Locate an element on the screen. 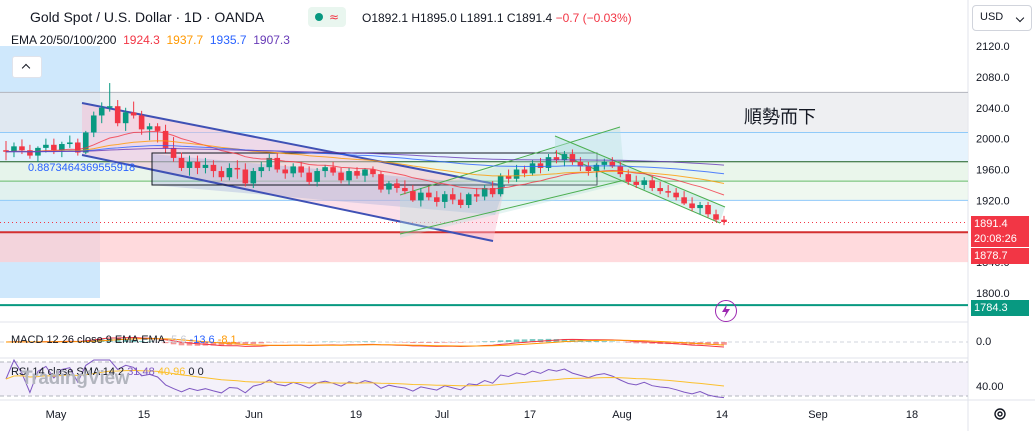  ema100-line is located at coordinates (365, 159).